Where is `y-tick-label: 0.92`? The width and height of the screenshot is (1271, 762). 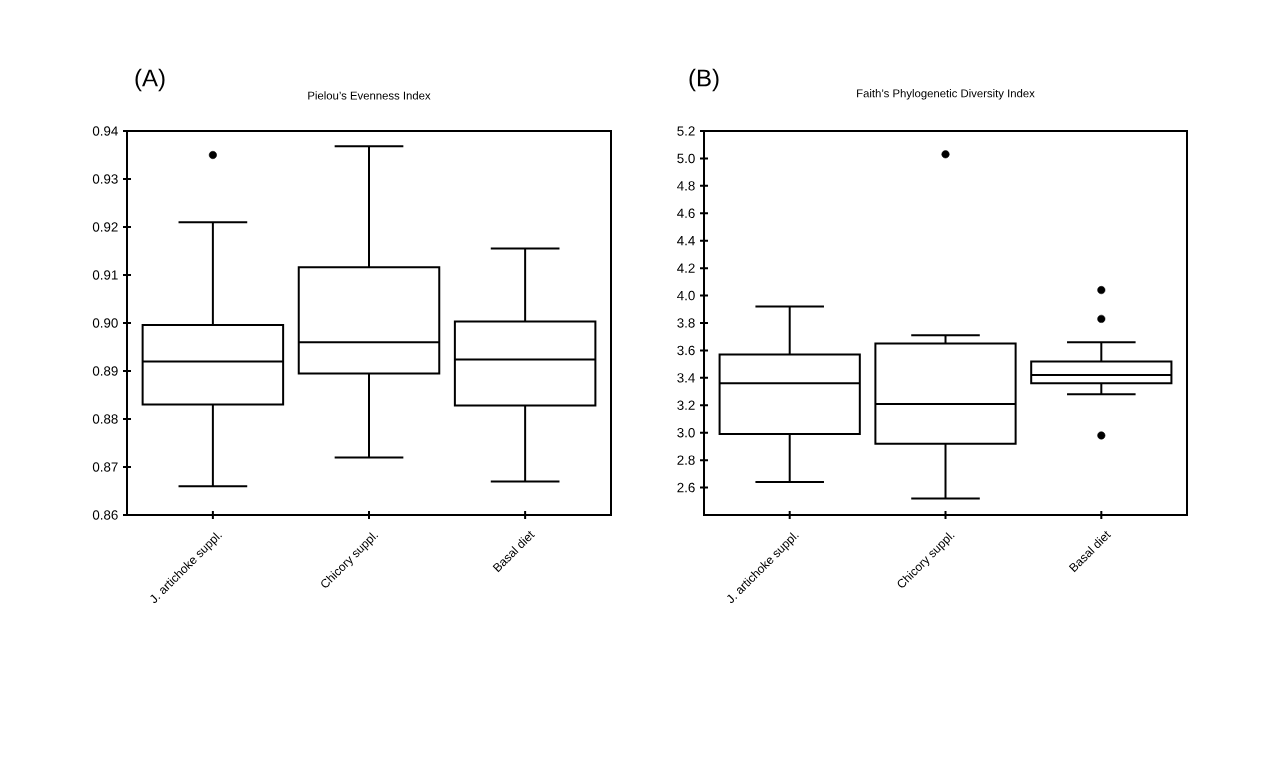
y-tick-label: 0.92 is located at coordinates (105, 227).